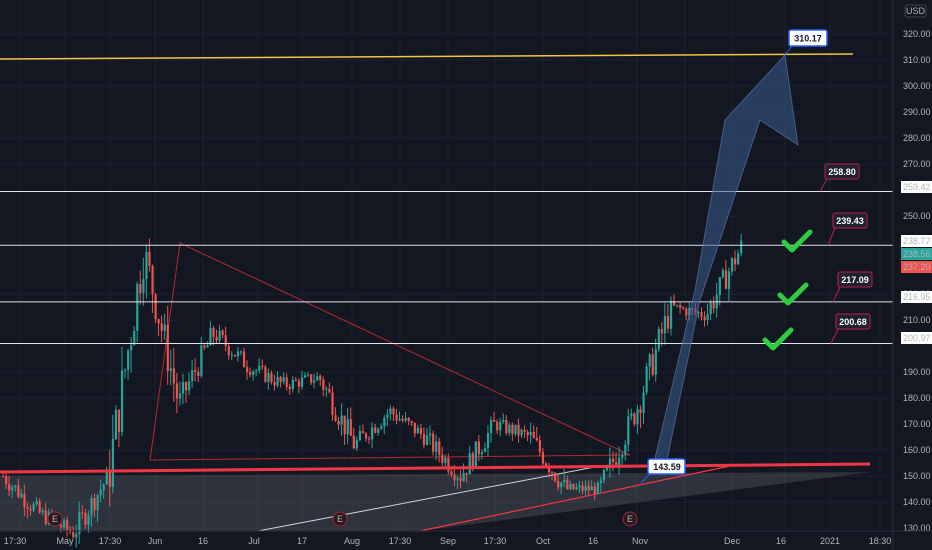  What do you see at coordinates (917, 398) in the screenshot?
I see `price-tick-label: 180.00` at bounding box center [917, 398].